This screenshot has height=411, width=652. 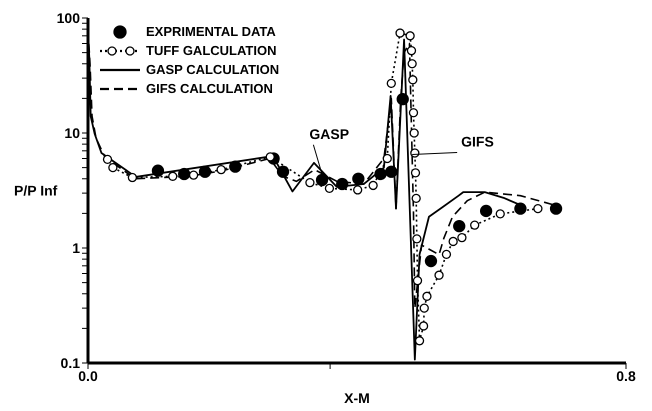 I want to click on y-tick-label: 0.1, so click(x=70, y=362).